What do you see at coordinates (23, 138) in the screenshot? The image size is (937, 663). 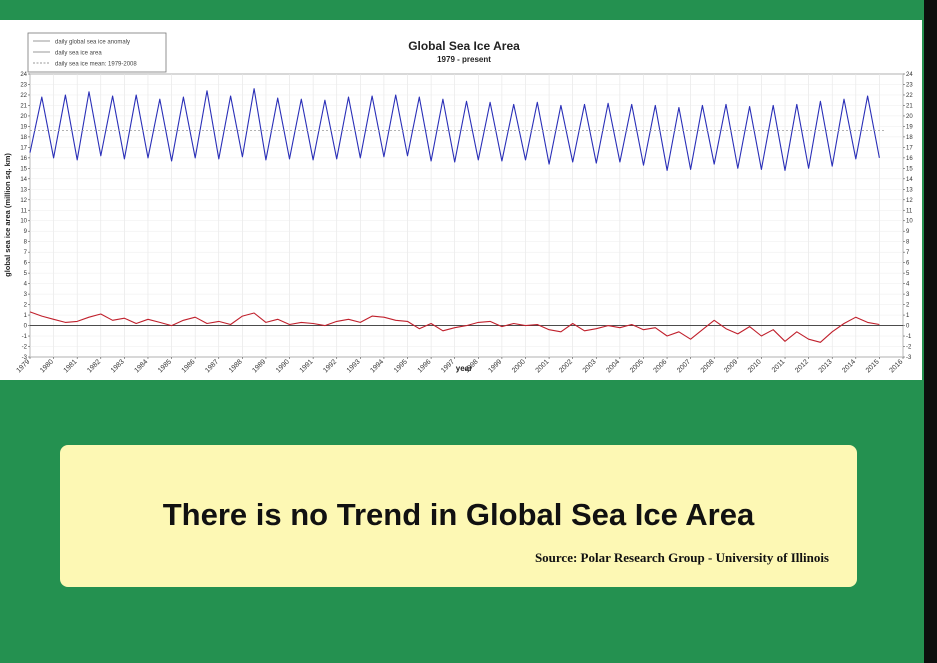 I see `y-tick-label-left-21: 18` at bounding box center [23, 138].